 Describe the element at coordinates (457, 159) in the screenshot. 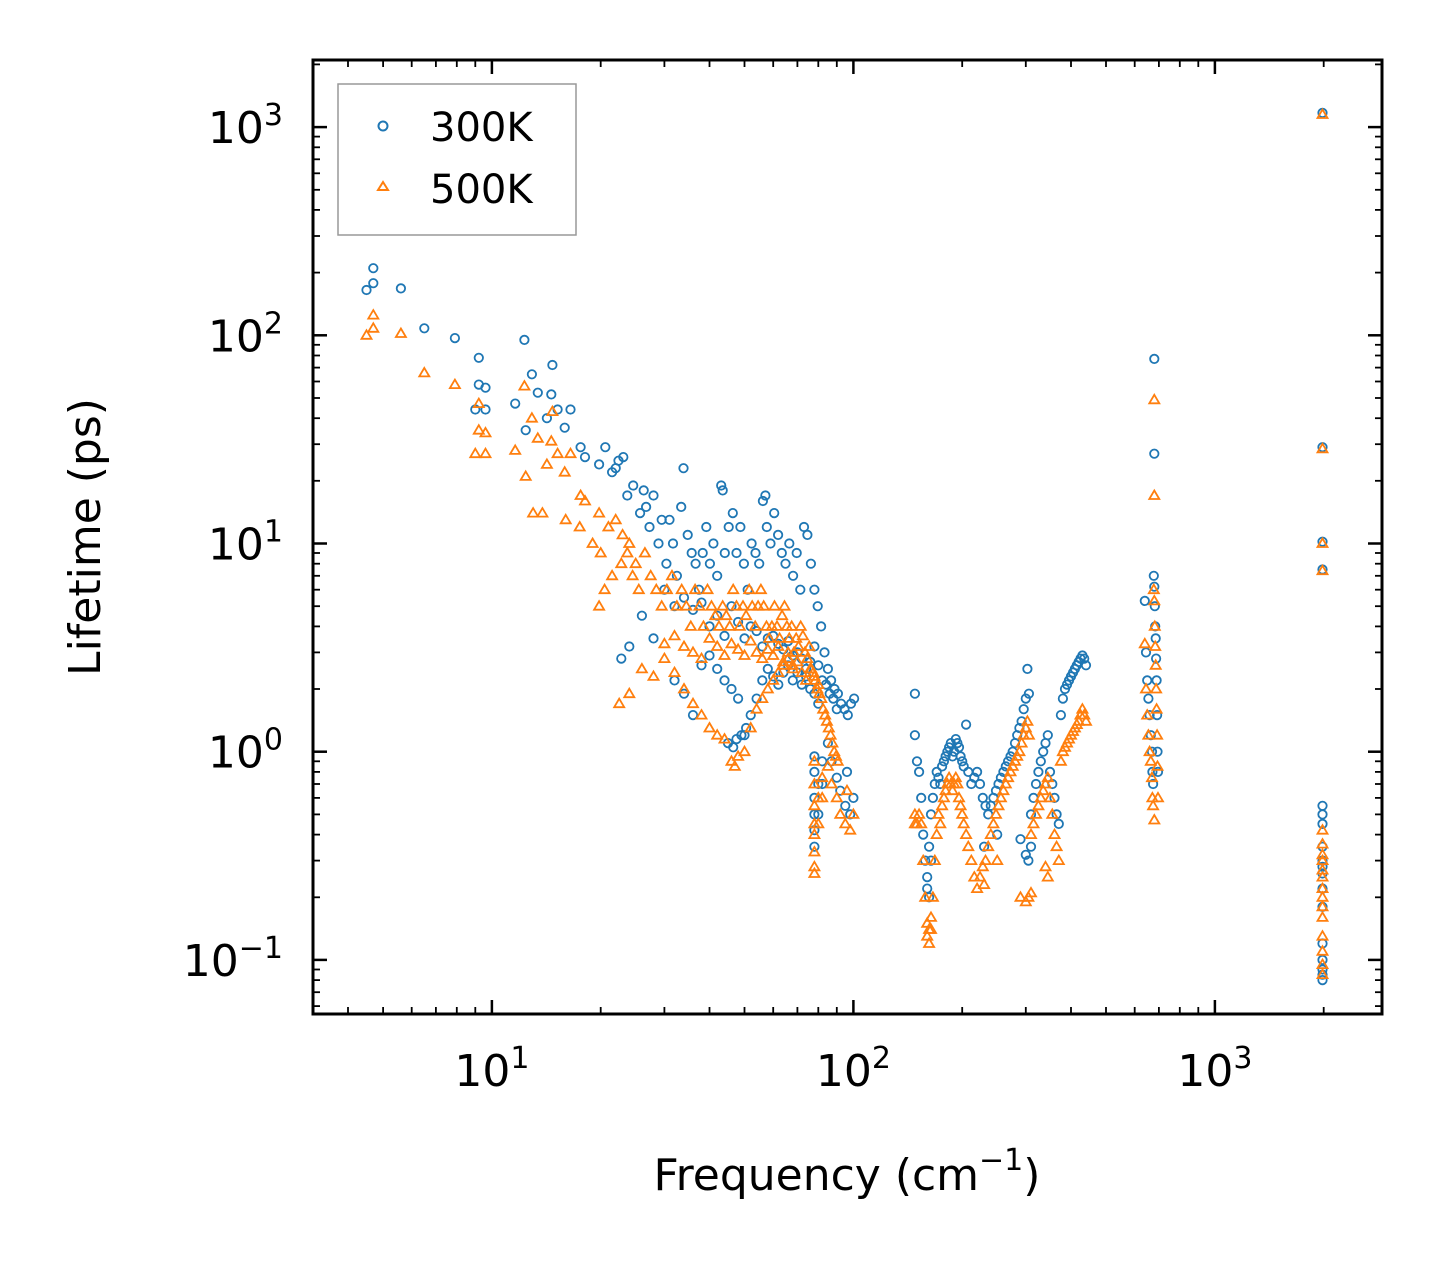

I see `legend-box` at that location.